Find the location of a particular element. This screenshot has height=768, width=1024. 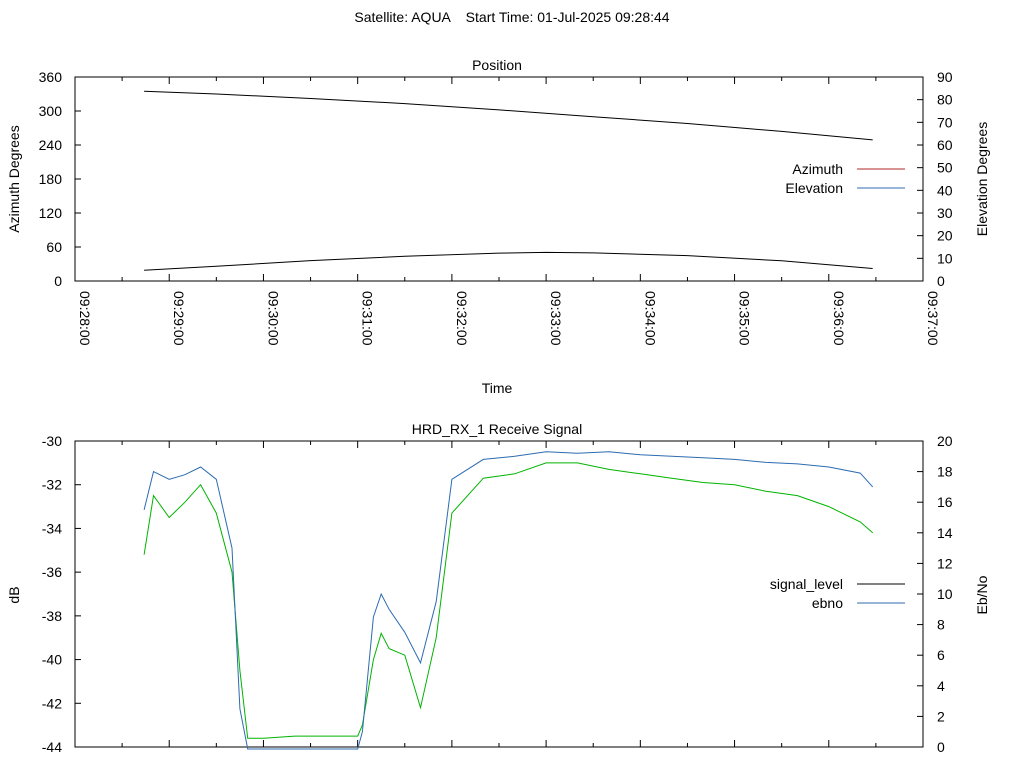

y-tick-label: 60 is located at coordinates (54, 247).